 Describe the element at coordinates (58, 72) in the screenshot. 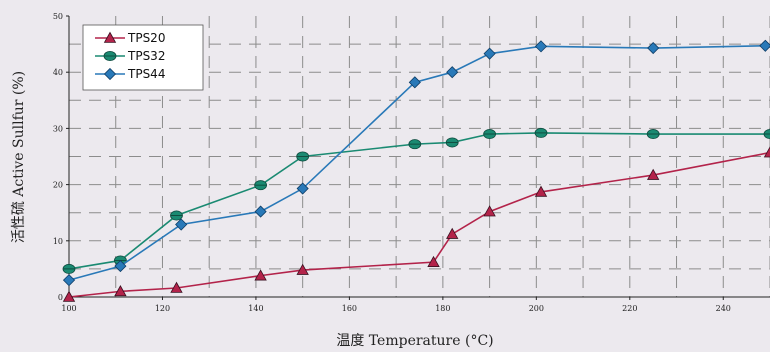

I see `y-tick-label: 40` at that location.